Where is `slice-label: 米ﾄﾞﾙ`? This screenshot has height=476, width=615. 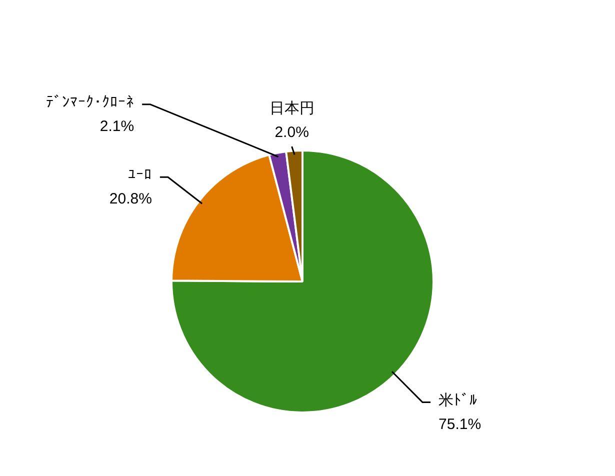
slice-label: 米ﾄﾞﾙ is located at coordinates (458, 400).